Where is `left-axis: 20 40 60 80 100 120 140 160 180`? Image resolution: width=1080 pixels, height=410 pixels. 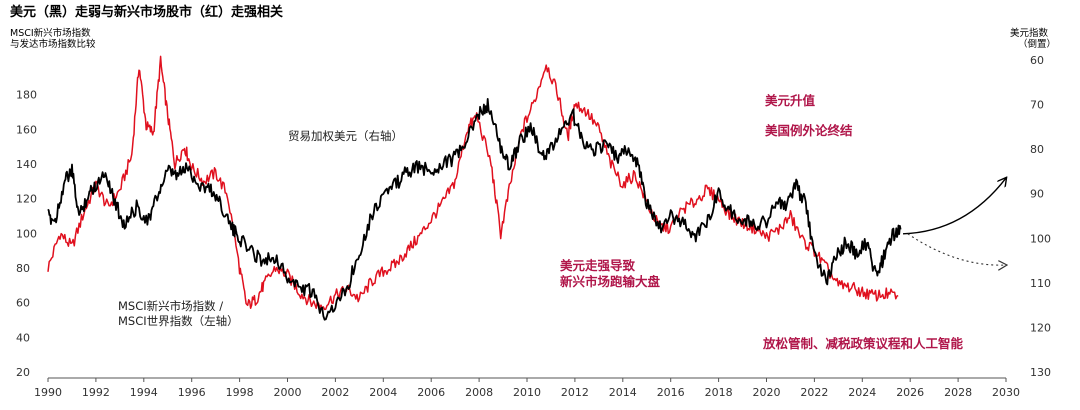
left-axis: 20 40 60 80 100 120 140 160 180 is located at coordinates (26, 234).